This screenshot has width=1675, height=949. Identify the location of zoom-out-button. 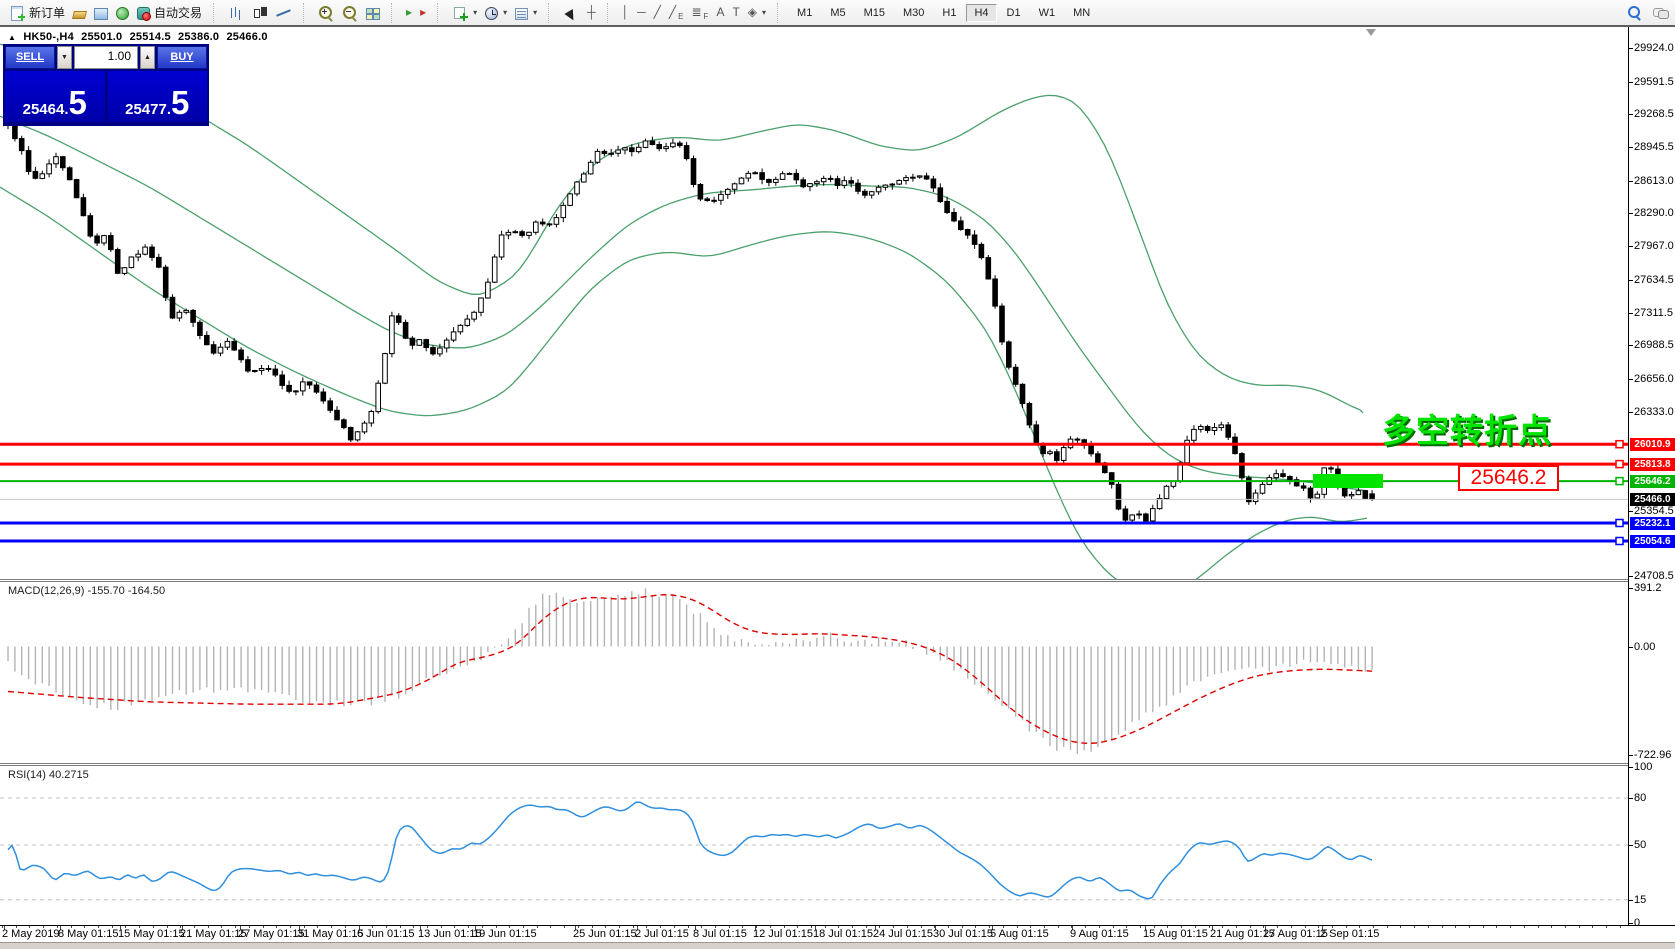
(350, 12).